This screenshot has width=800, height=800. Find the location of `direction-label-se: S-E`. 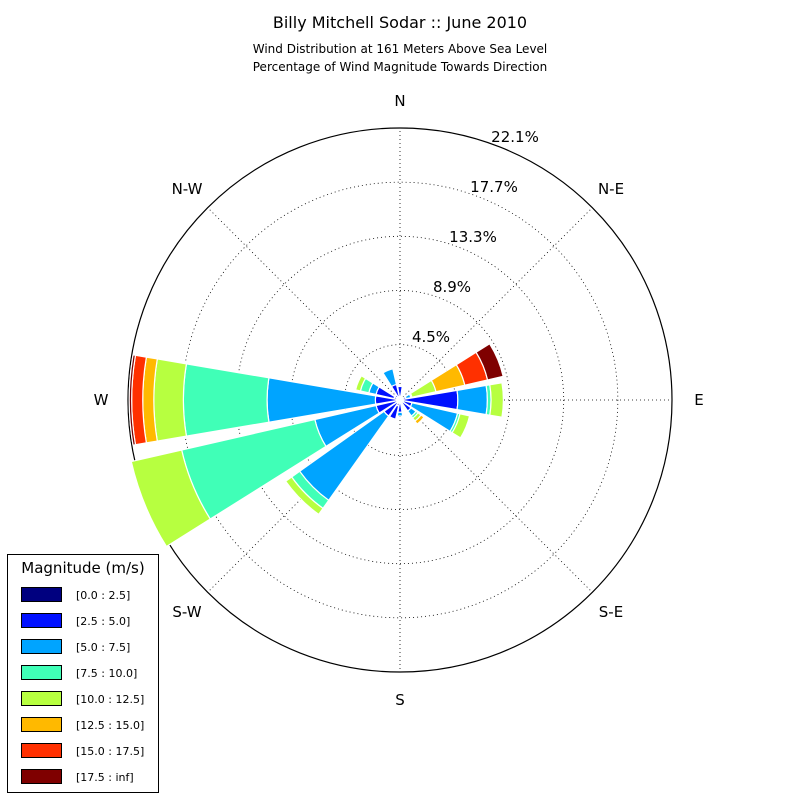

direction-label-se: S-E is located at coordinates (611, 612).